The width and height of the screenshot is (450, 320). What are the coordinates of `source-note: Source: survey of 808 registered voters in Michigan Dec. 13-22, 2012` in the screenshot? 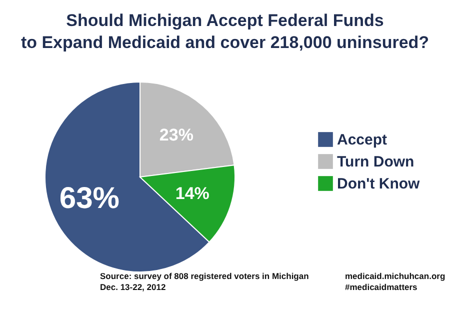 It's located at (204, 281).